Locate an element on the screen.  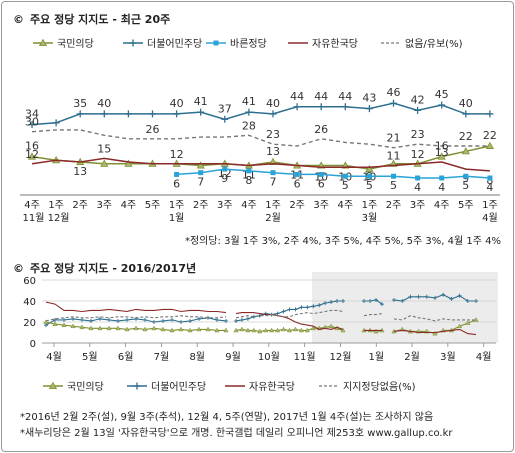
bottom-month-label-2: 6월 is located at coordinates (126, 357).